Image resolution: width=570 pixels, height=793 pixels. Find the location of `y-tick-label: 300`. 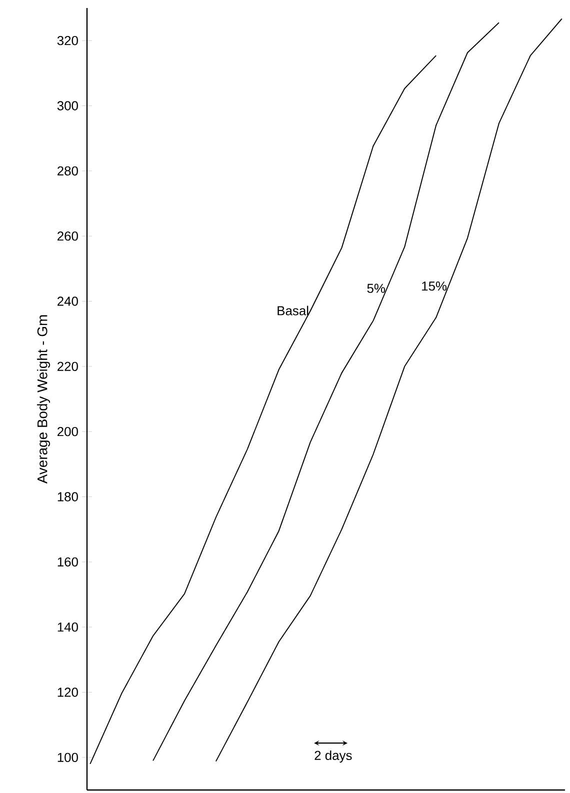

y-tick-label: 300 is located at coordinates (67, 105).